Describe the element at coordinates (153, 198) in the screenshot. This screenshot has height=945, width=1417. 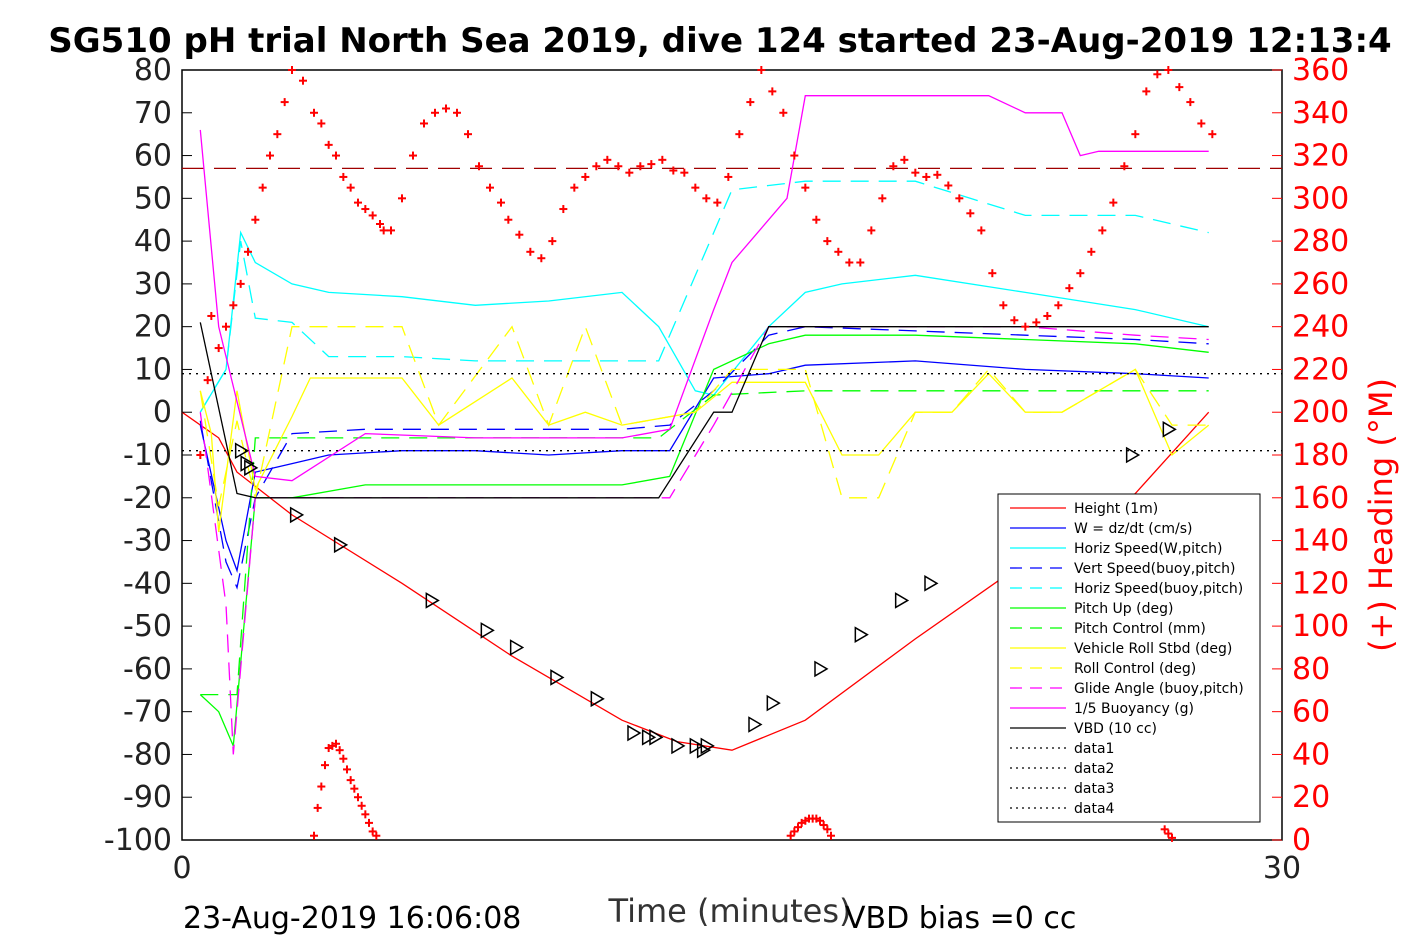
I see `y-tick-label: 50` at that location.